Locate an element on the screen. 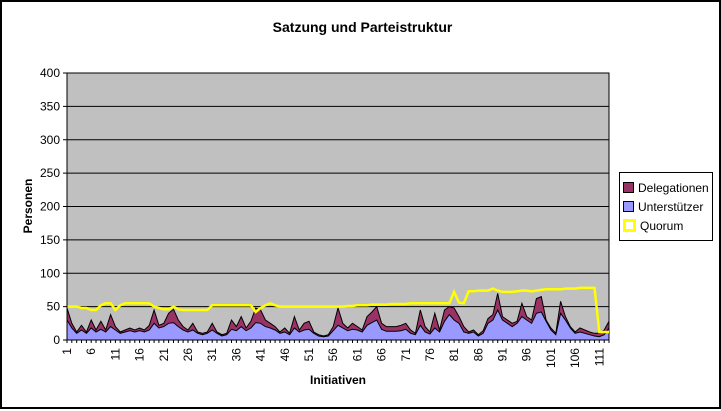 This screenshot has width=721, height=411. svg-text: 31 is located at coordinates (212, 355).